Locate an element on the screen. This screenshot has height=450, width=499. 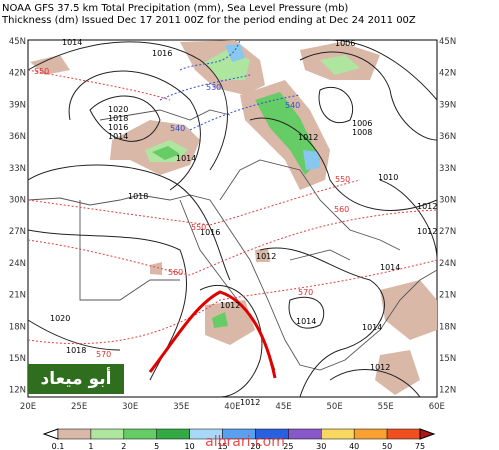
colorbar-label: 20 is located at coordinates (255, 446).